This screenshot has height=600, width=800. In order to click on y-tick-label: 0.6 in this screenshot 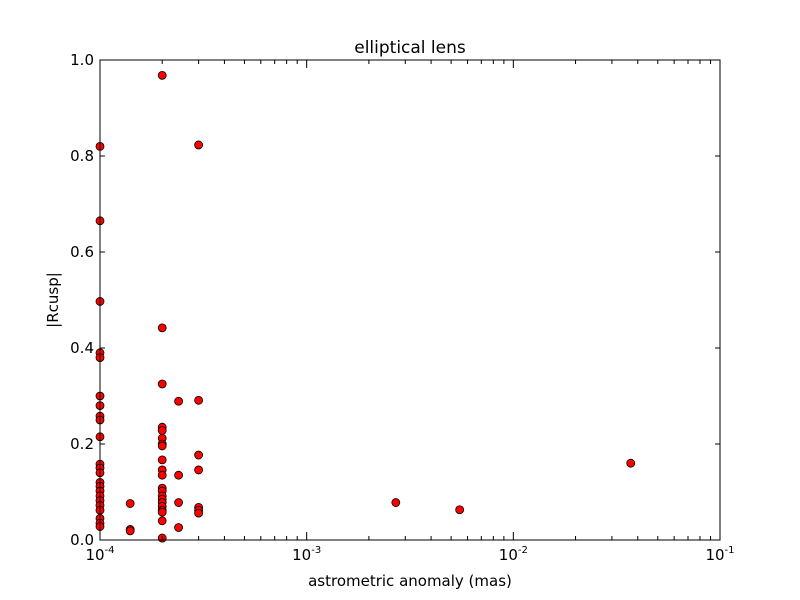, I will do `click(82, 252)`.